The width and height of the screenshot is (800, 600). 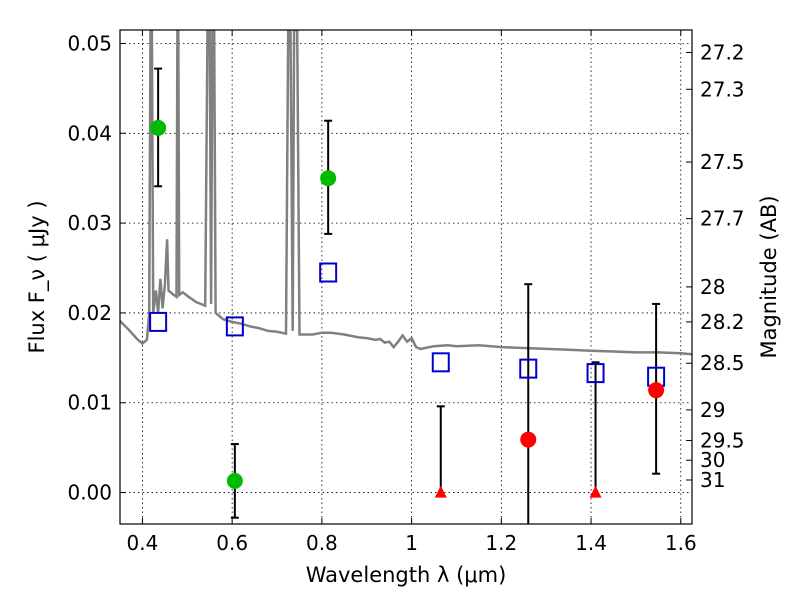 What do you see at coordinates (89, 403) in the screenshot?
I see `y-tick-label: 0.01` at bounding box center [89, 403].